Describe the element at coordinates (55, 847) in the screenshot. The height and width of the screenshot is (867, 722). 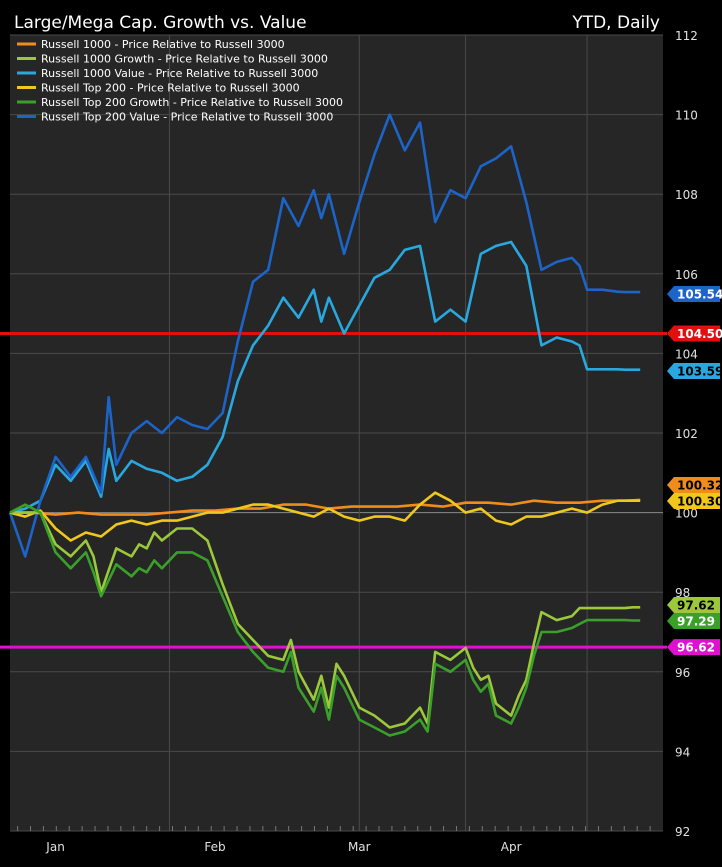
I see `x-tick-label: Jan` at that location.